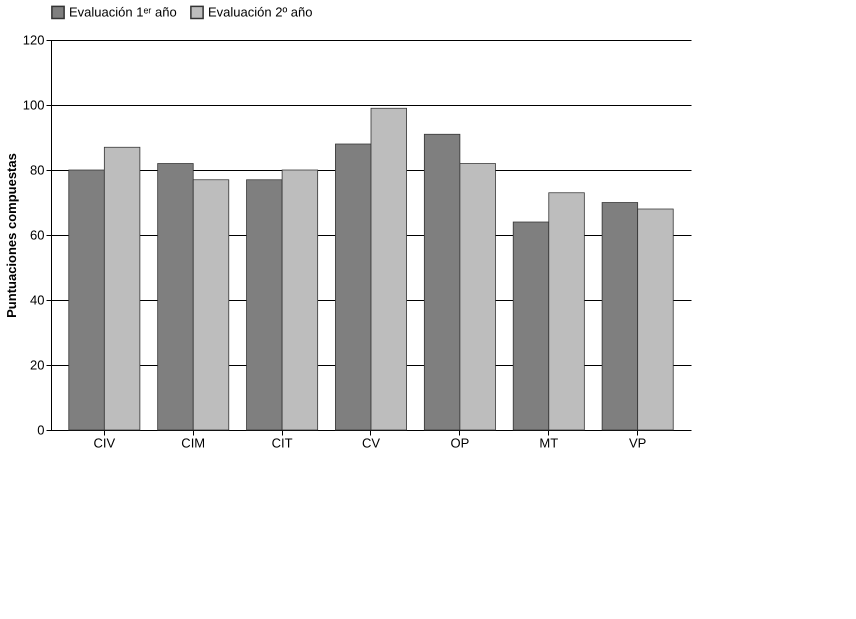  Describe the element at coordinates (637, 443) in the screenshot. I see `x-tick-label: VP` at that location.